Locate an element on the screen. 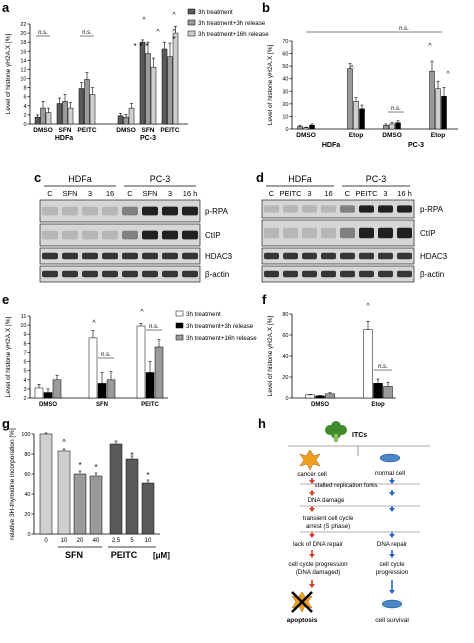 This screenshot has width=474, height=643. y-tick-label: 80 is located at coordinates (285, 315).